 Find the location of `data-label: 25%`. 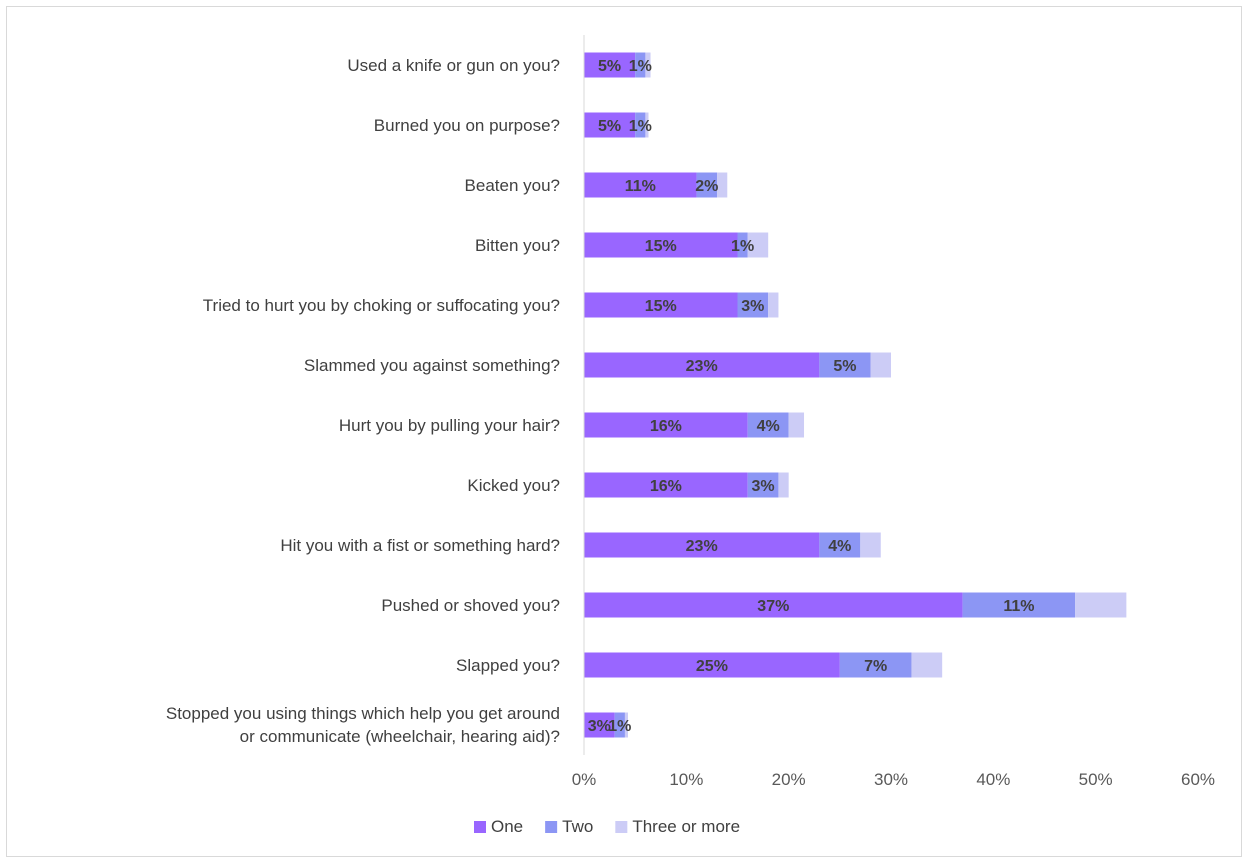

data-label: 25% is located at coordinates (712, 666).